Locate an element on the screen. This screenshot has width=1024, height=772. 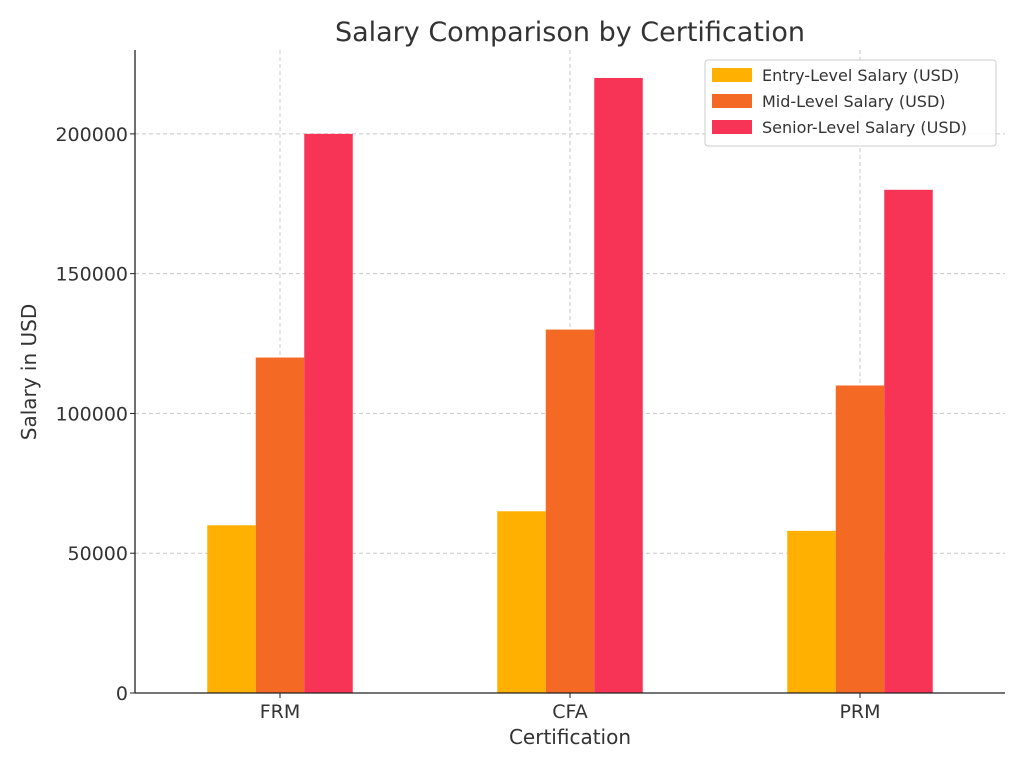
legend-box is located at coordinates (850, 103).